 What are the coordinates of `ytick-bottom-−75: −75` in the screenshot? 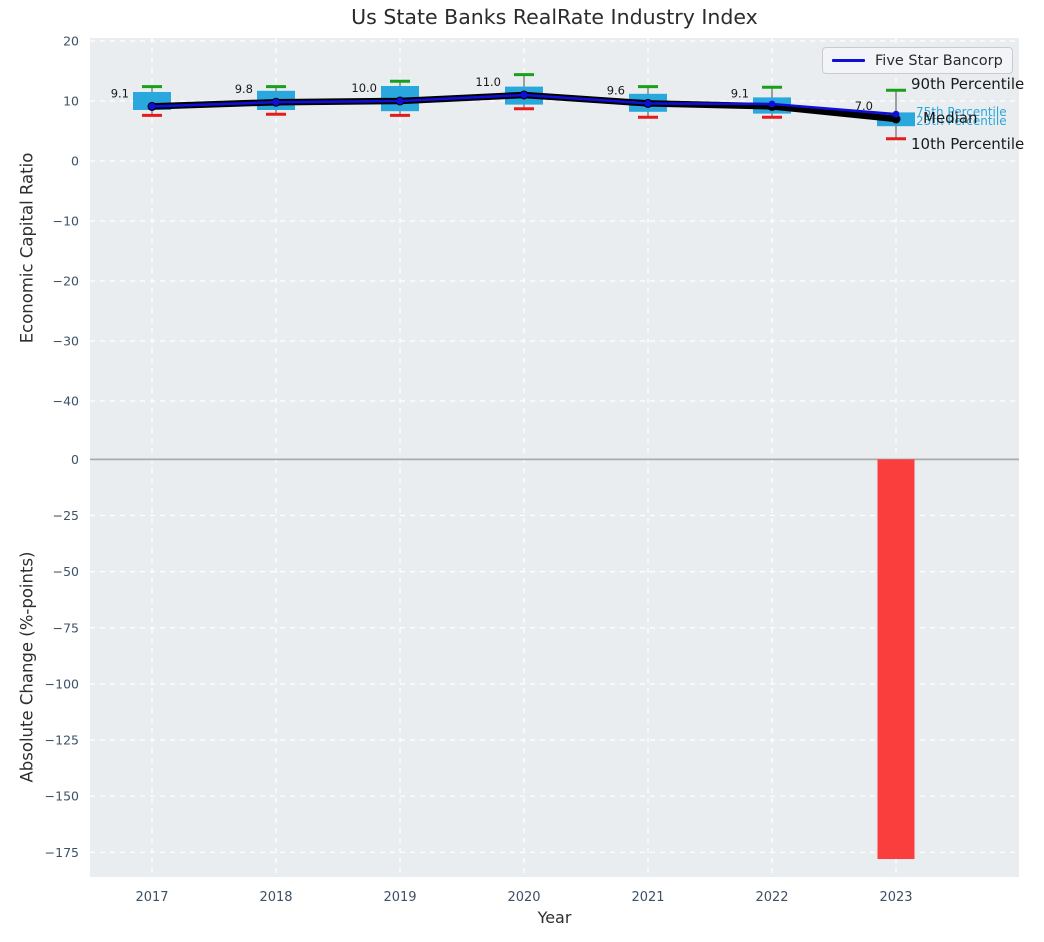 It's located at (66, 627).